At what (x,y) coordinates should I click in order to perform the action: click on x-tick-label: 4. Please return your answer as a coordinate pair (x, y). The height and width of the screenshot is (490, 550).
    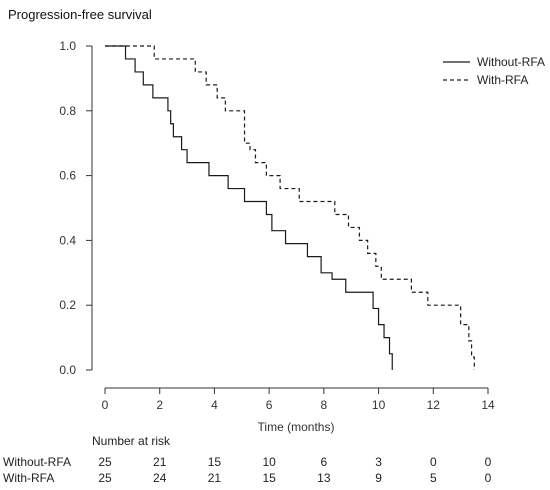
    Looking at the image, I should click on (214, 405).